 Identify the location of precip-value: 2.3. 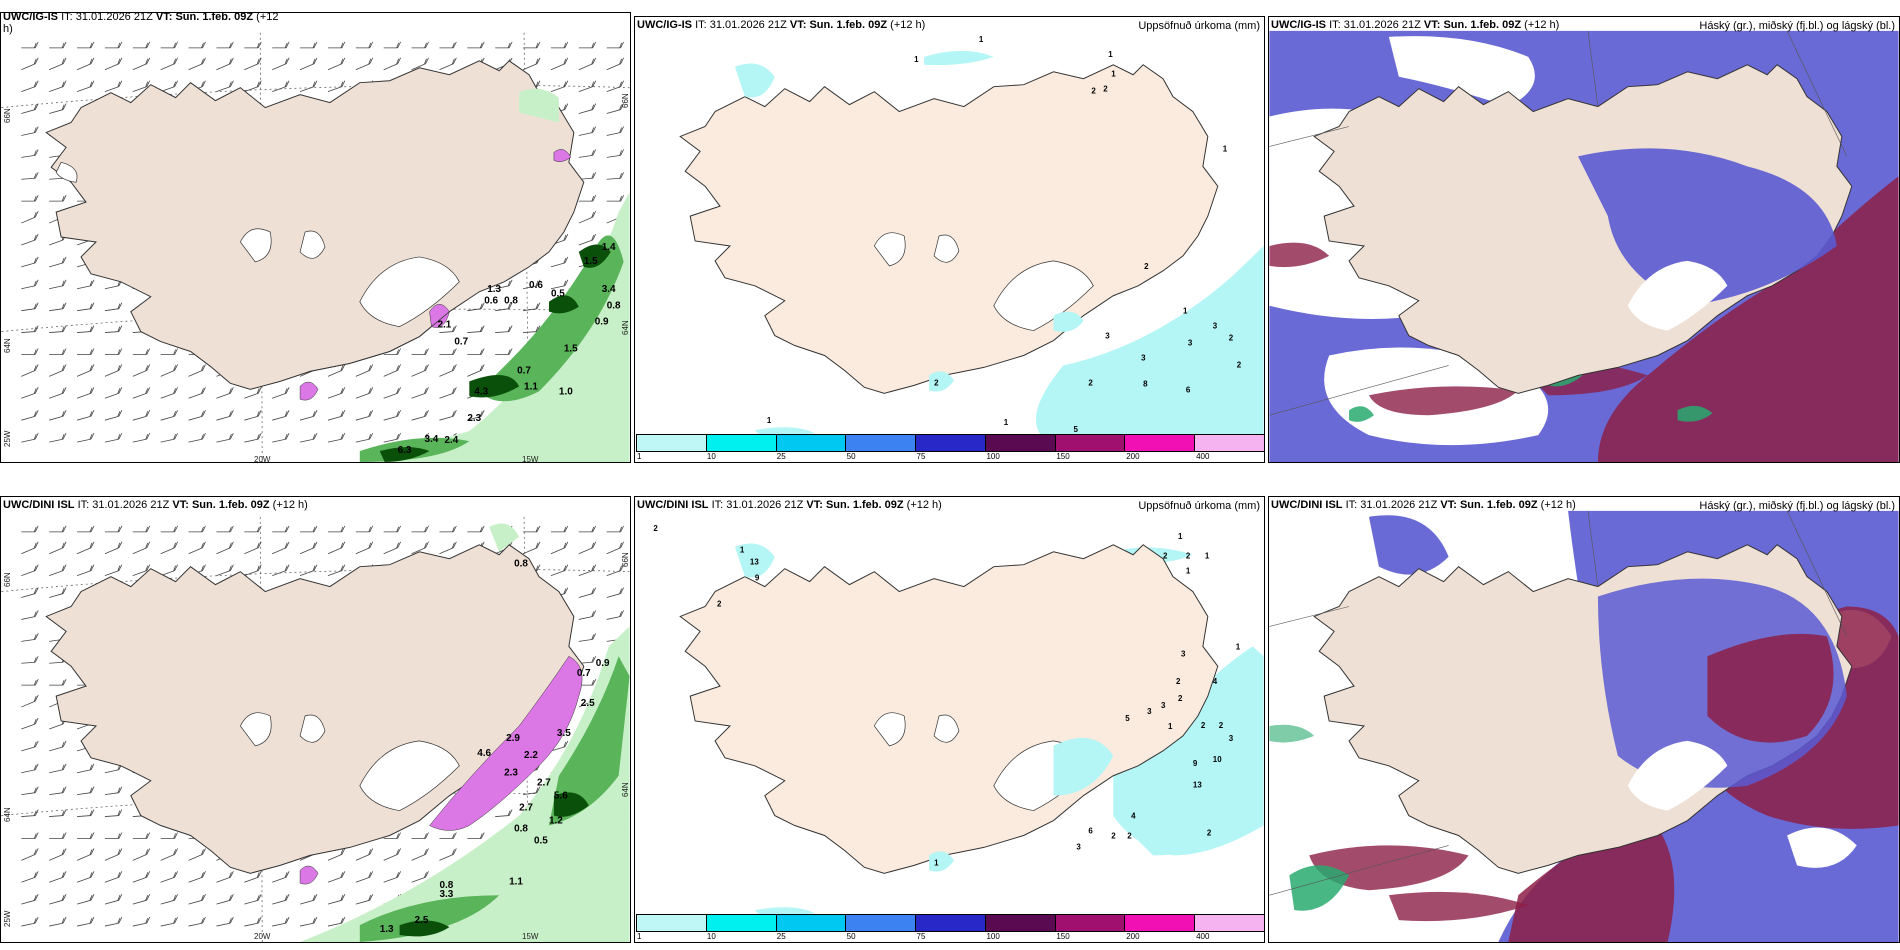
(511, 773).